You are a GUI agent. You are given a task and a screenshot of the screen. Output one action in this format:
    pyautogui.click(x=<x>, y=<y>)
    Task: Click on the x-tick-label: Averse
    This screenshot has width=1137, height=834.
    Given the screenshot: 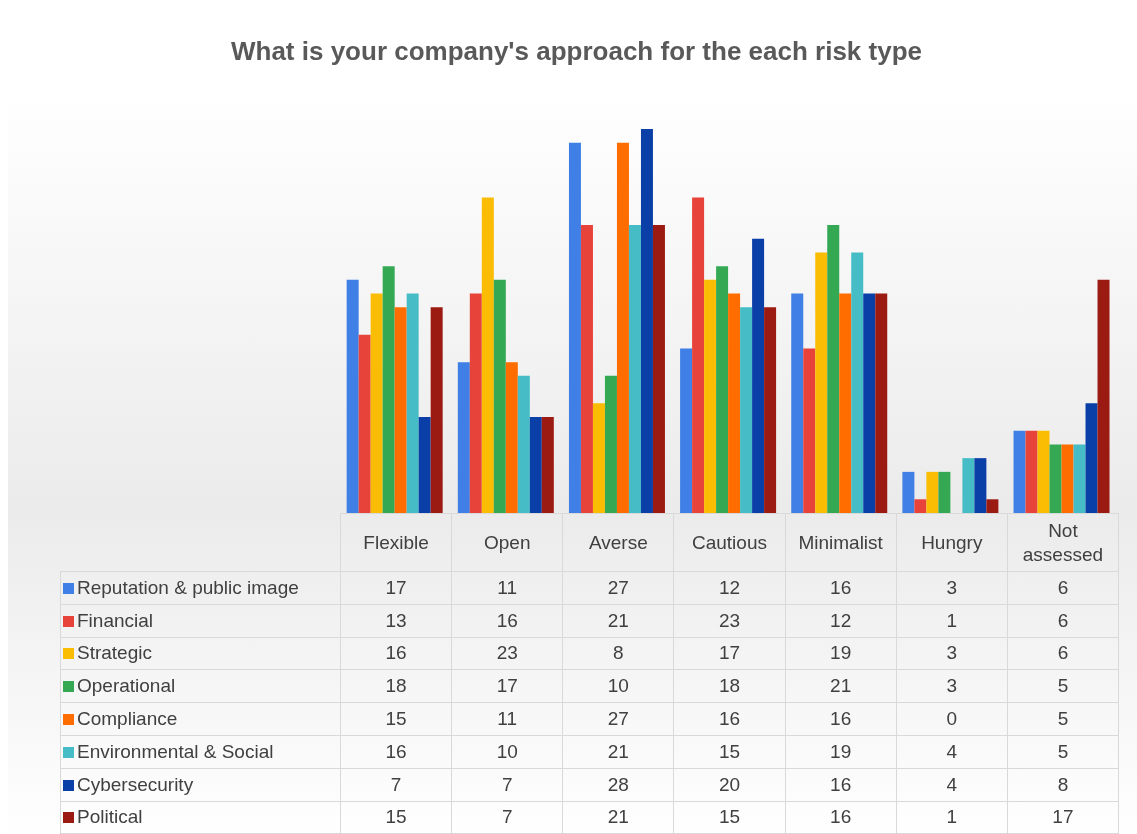 What is the action you would take?
    pyautogui.click(x=618, y=542)
    